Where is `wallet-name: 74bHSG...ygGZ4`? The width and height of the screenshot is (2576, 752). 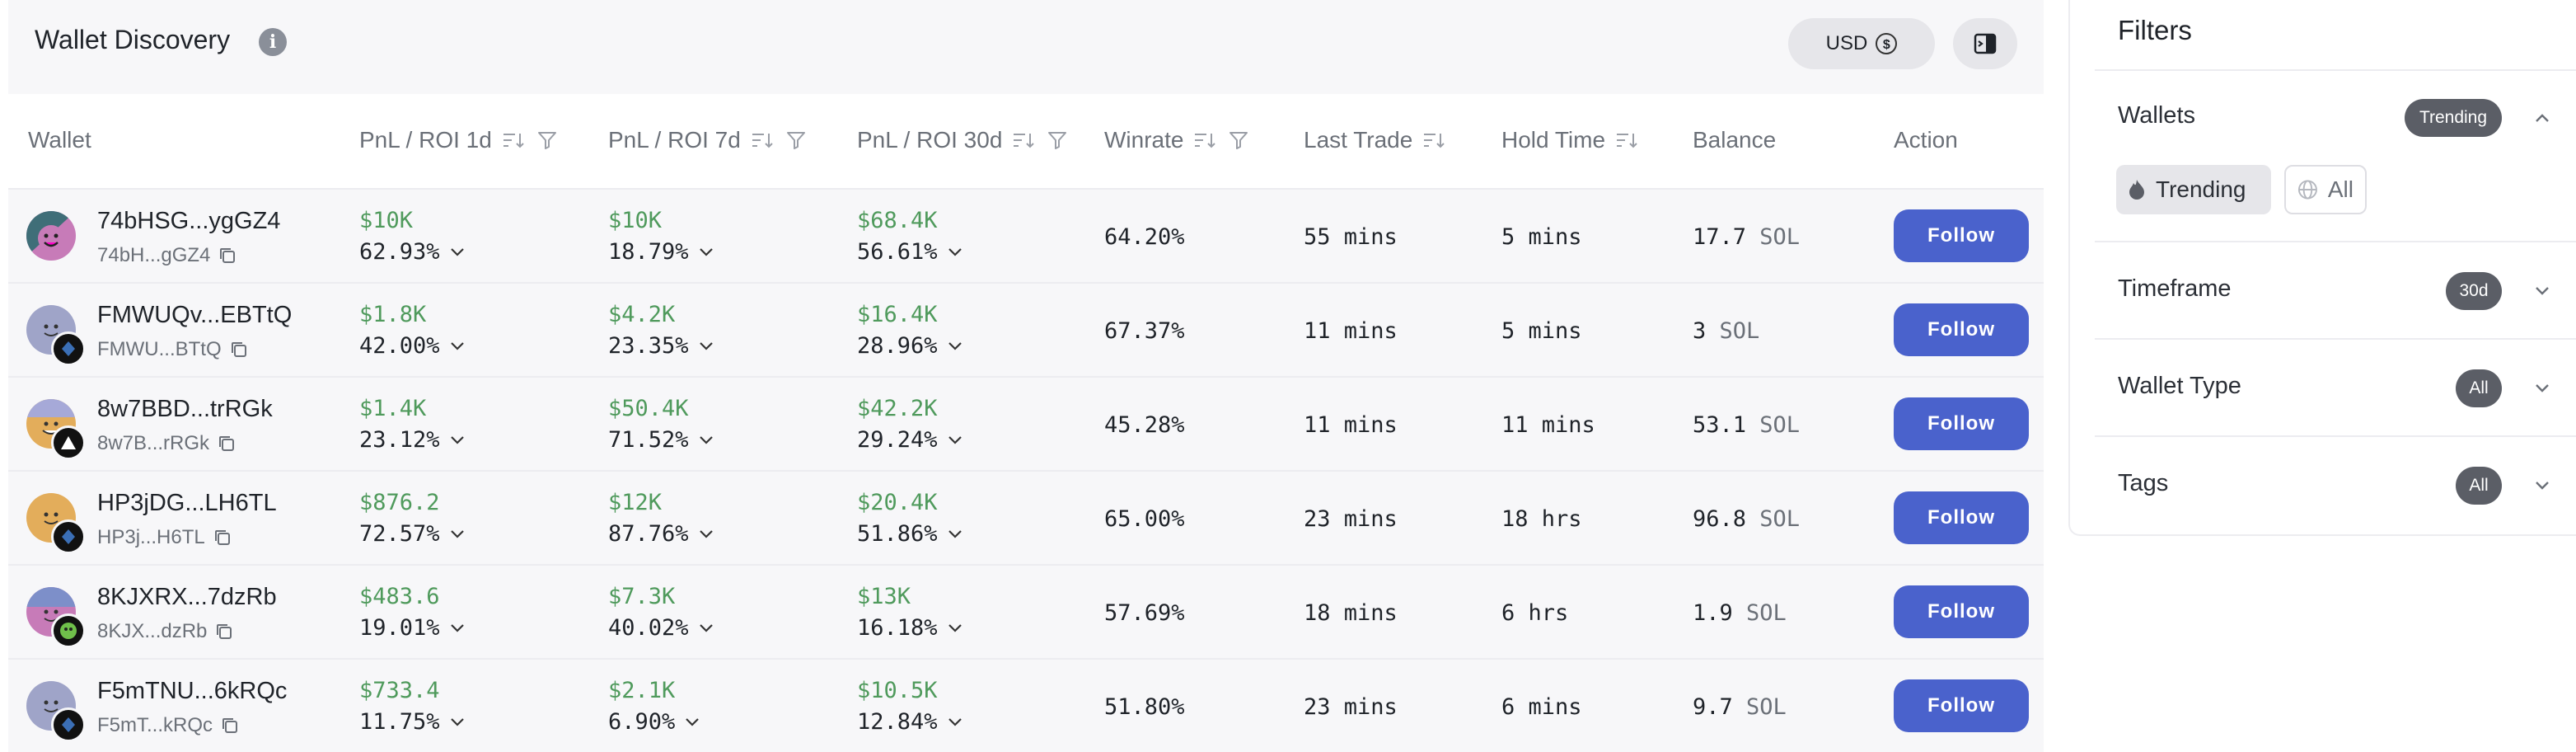 wallet-name: 74bHSG...ygGZ4 is located at coordinates (189, 221).